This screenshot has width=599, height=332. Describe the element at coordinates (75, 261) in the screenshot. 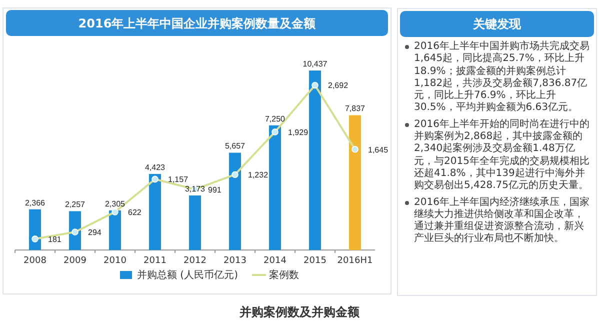

I see `x-tick-label: 2009` at that location.